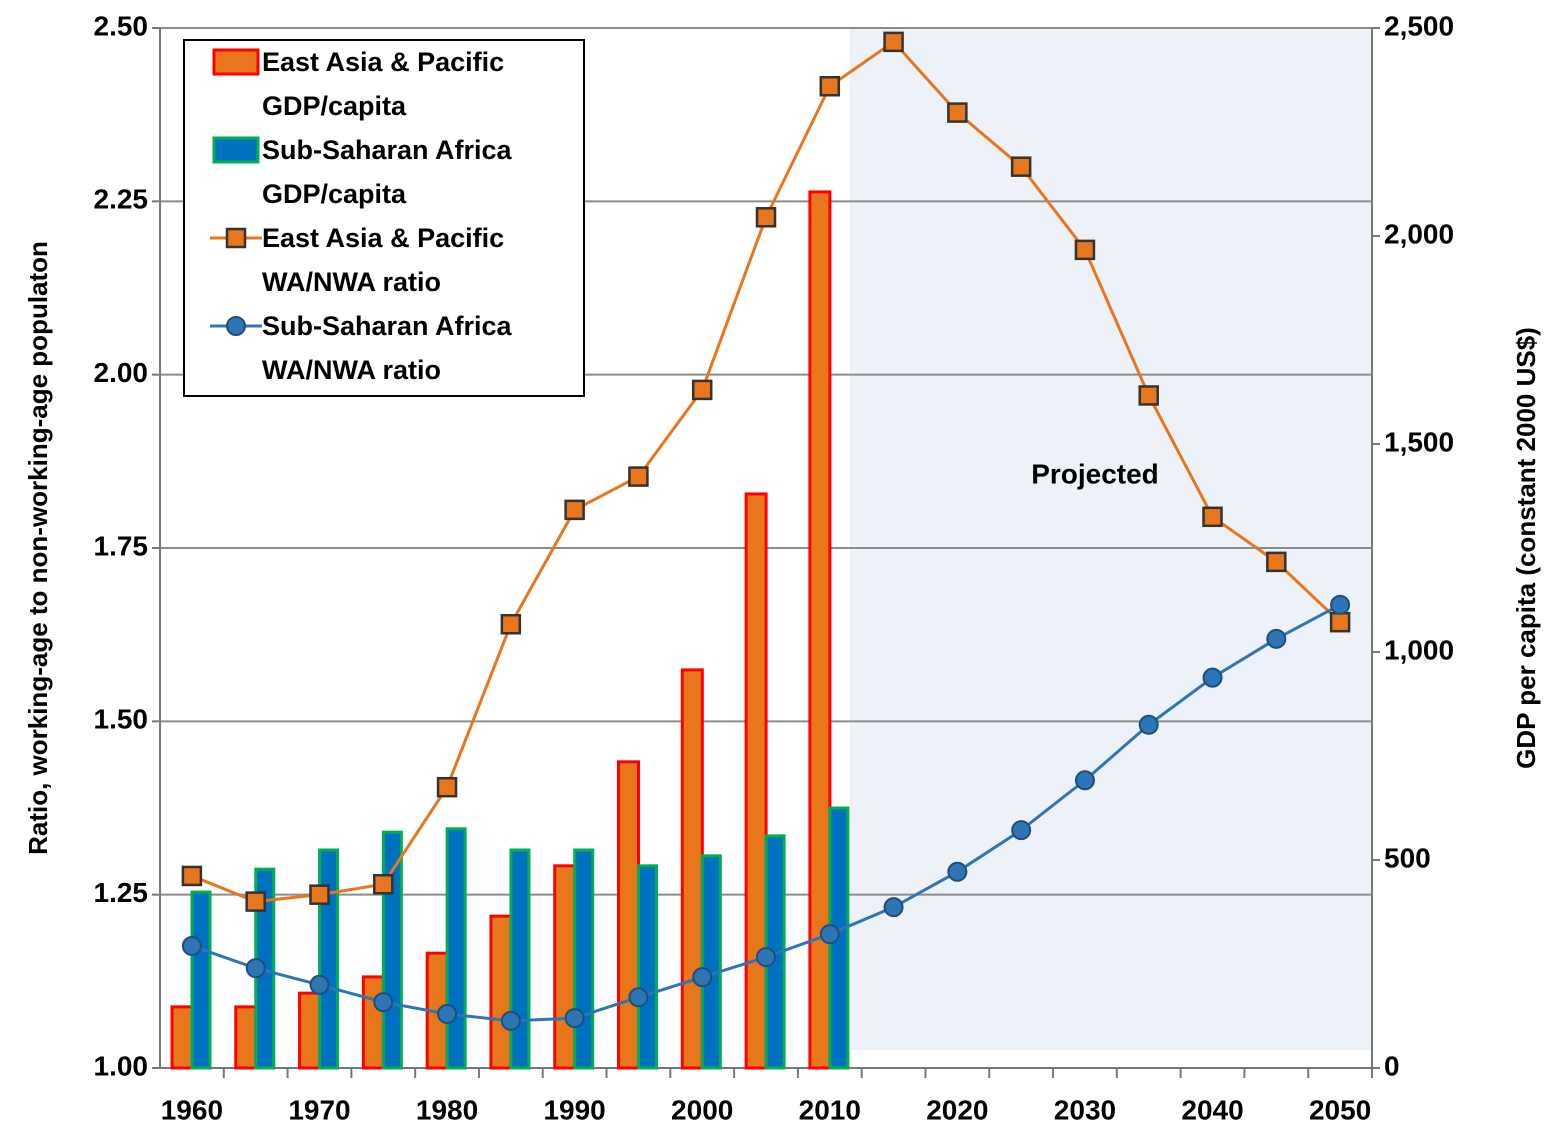 This screenshot has width=1554, height=1130. I want to click on y-tick-label: 2.00, so click(121, 372).